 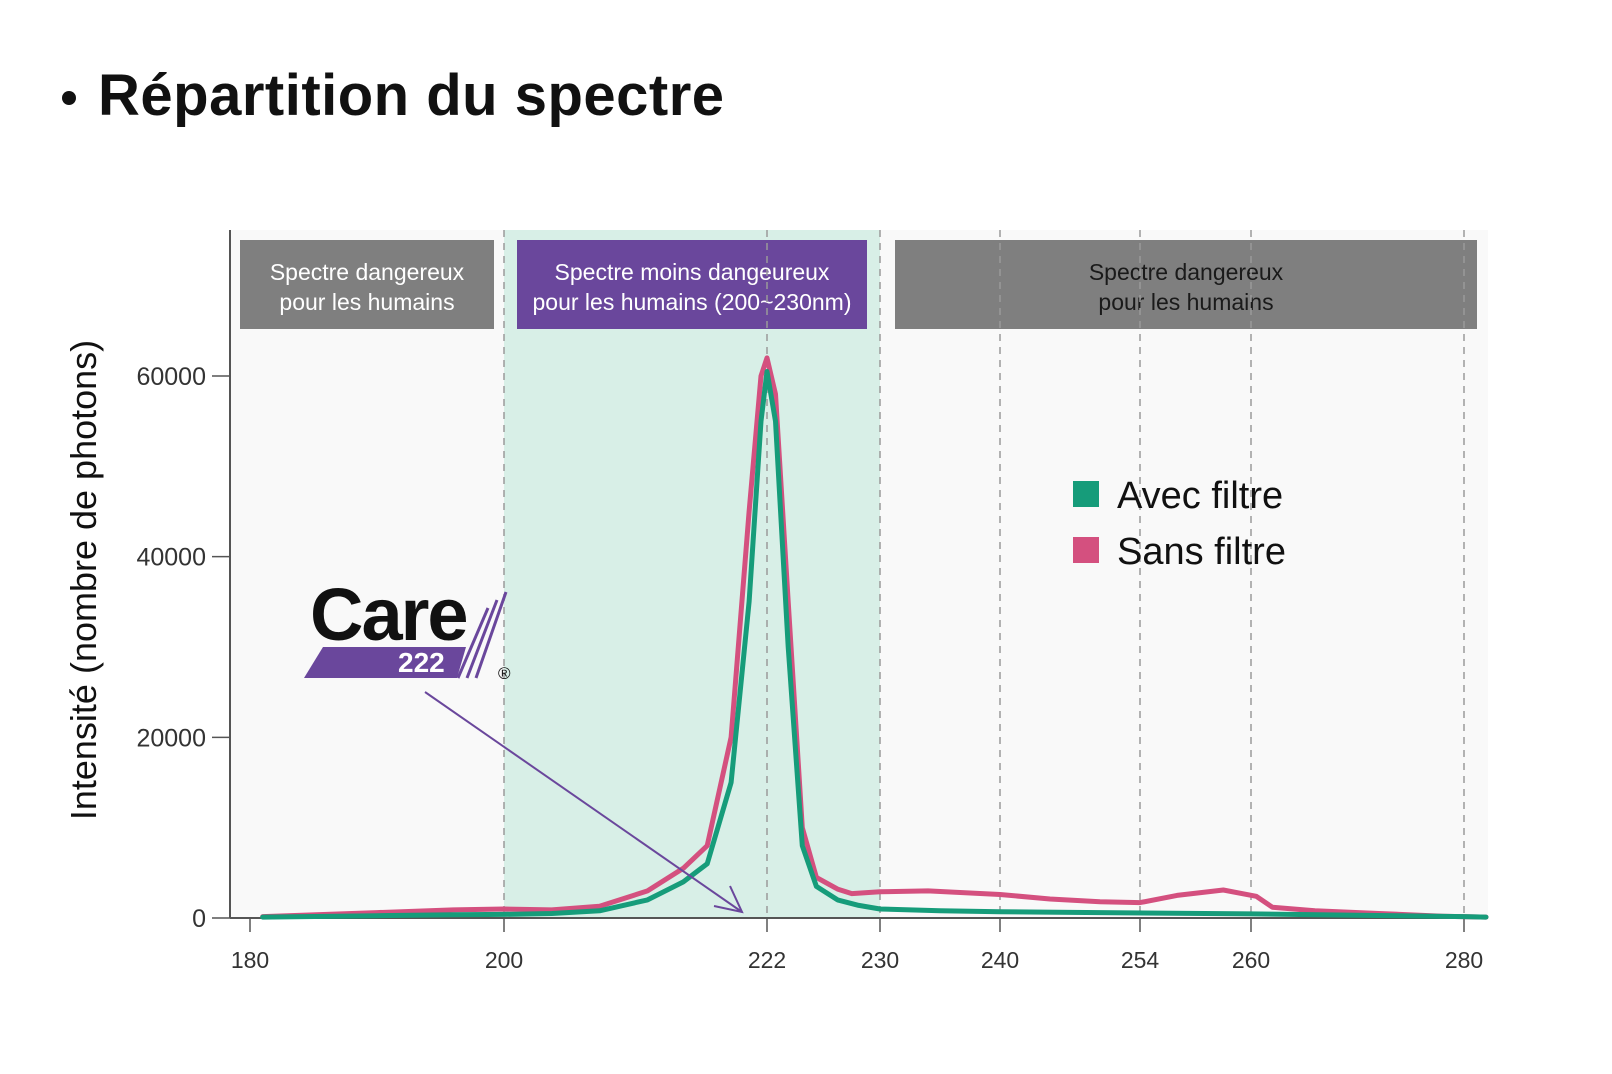 What do you see at coordinates (388, 614) in the screenshot?
I see `logo-word: Care` at bounding box center [388, 614].